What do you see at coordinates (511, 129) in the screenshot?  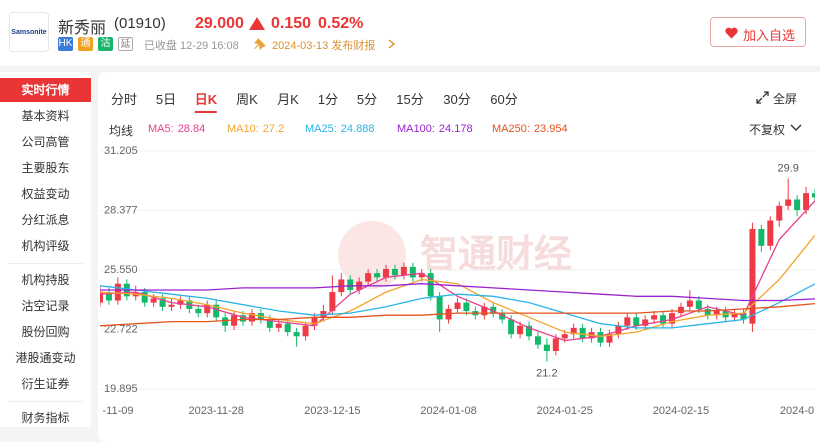 I see `legend-name: MA250:` at bounding box center [511, 129].